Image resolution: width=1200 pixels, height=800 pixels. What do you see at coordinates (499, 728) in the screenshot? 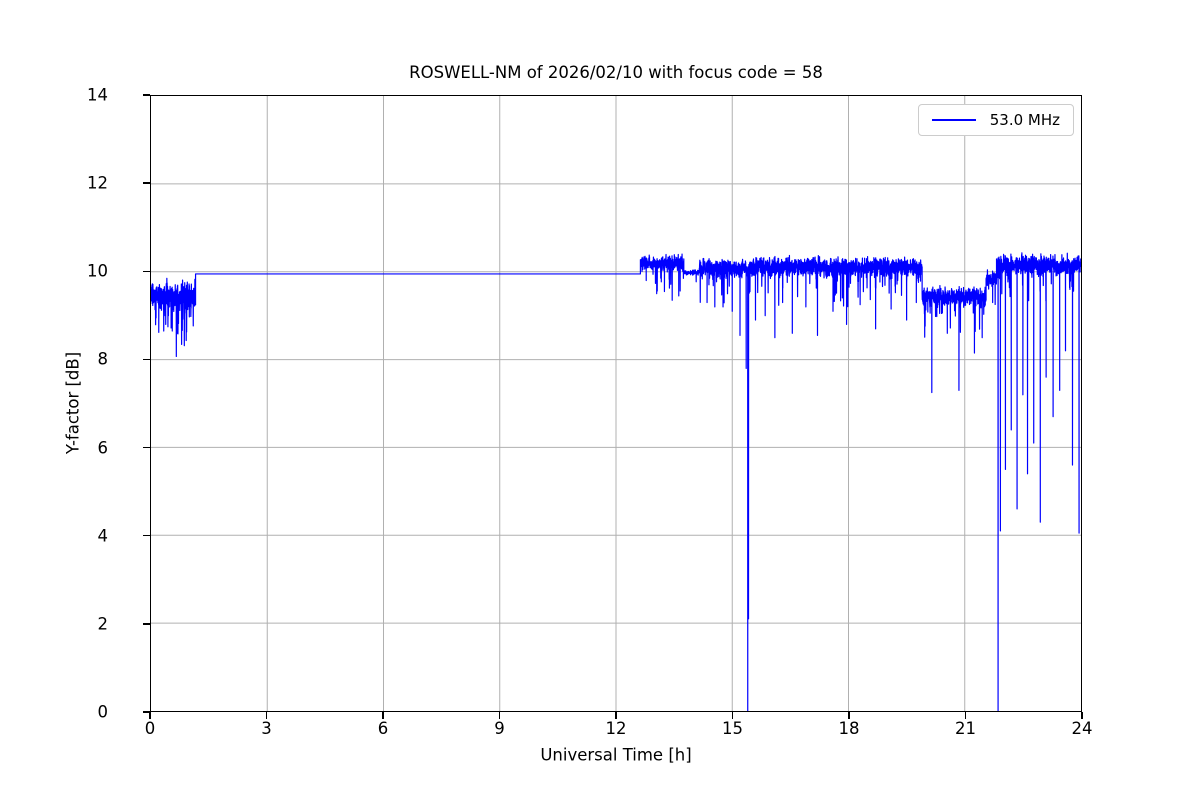
I see `x-tick-label: 9` at bounding box center [499, 728].